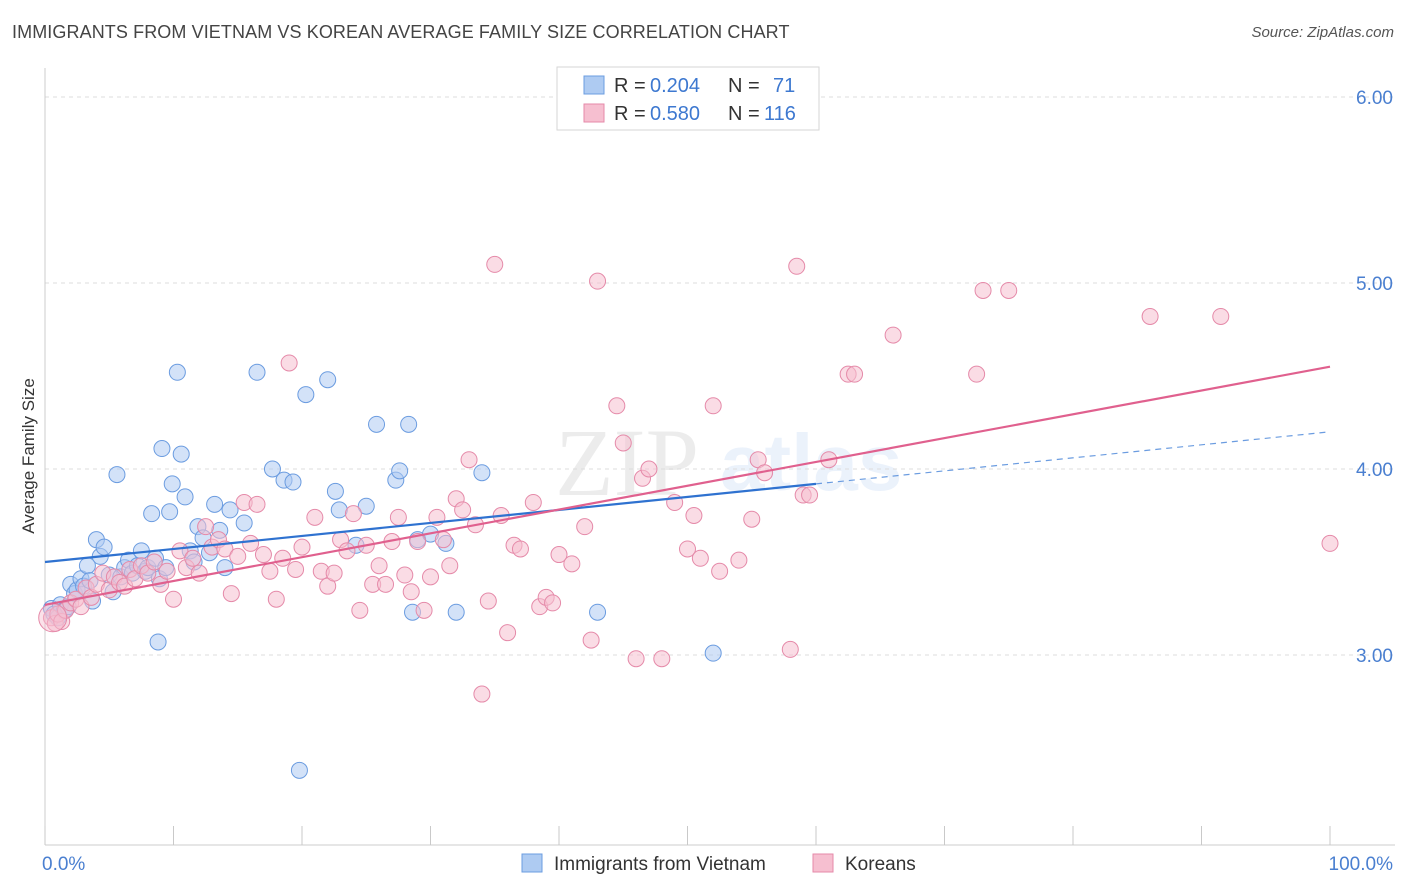 The height and width of the screenshot is (892, 1406). Describe the element at coordinates (1073, 458) in the screenshot. I see `trend-line-vietnam-extension` at that location.